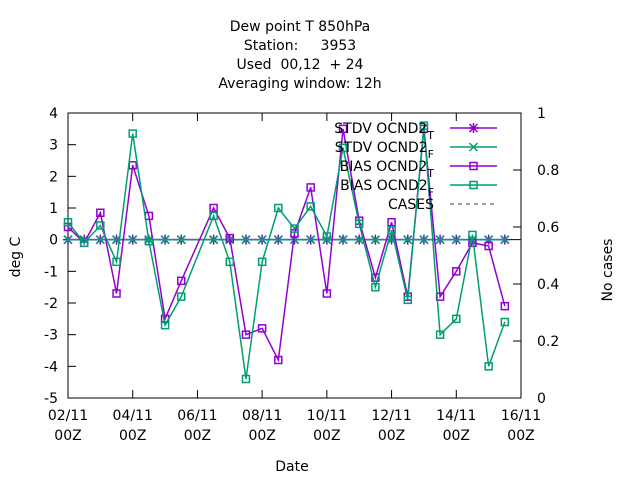 The height and width of the screenshot is (480, 640). I want to click on legend-entry: STDV OCND2F, so click(416, 150).